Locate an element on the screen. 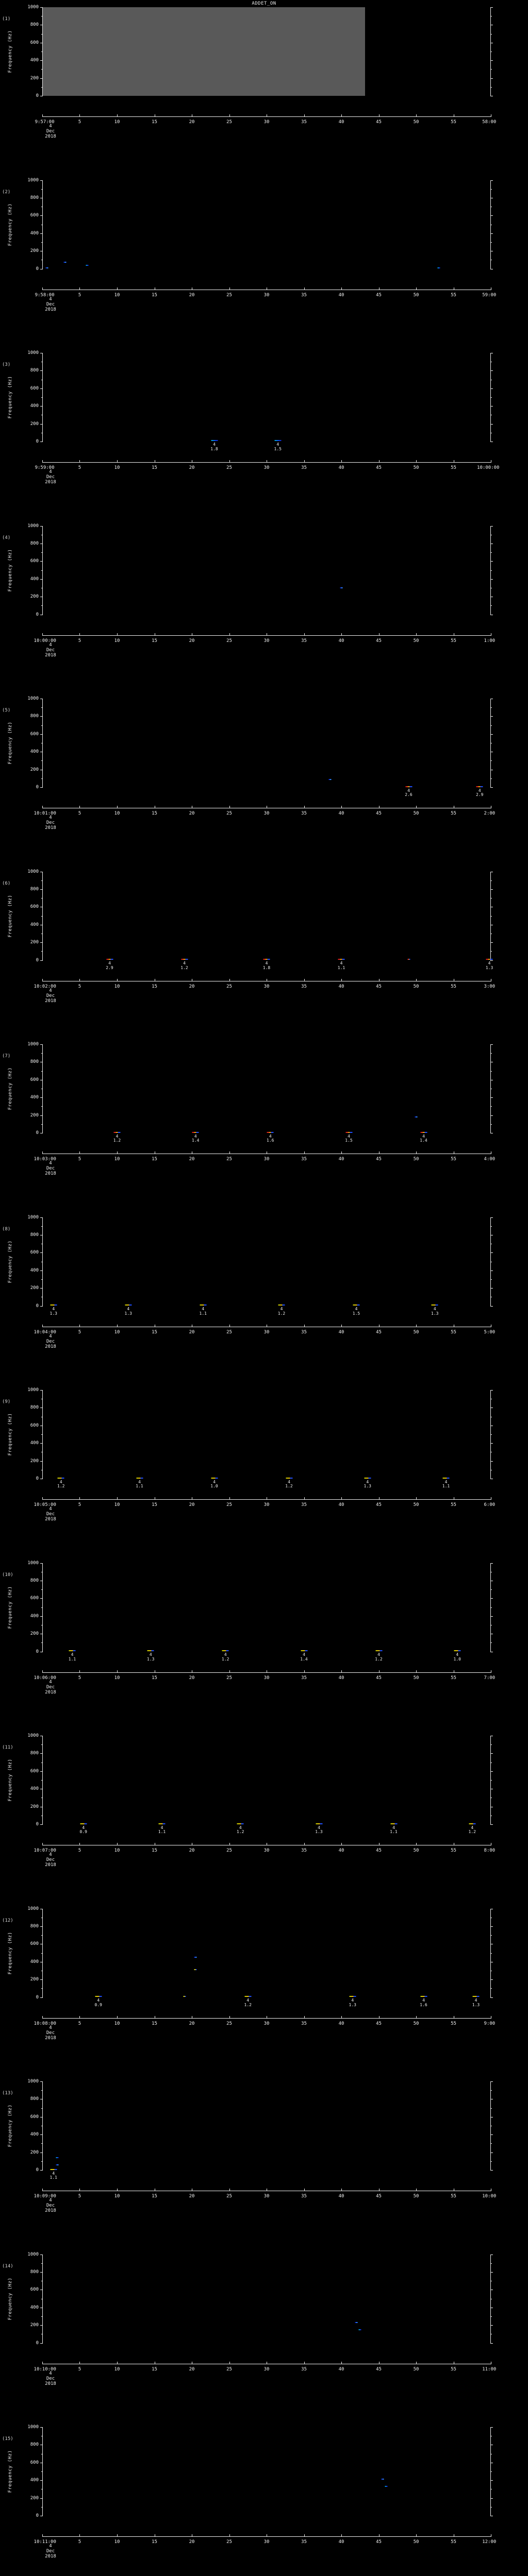  x-axis-tick-label: 10:06:00 is located at coordinates (45, 1678).